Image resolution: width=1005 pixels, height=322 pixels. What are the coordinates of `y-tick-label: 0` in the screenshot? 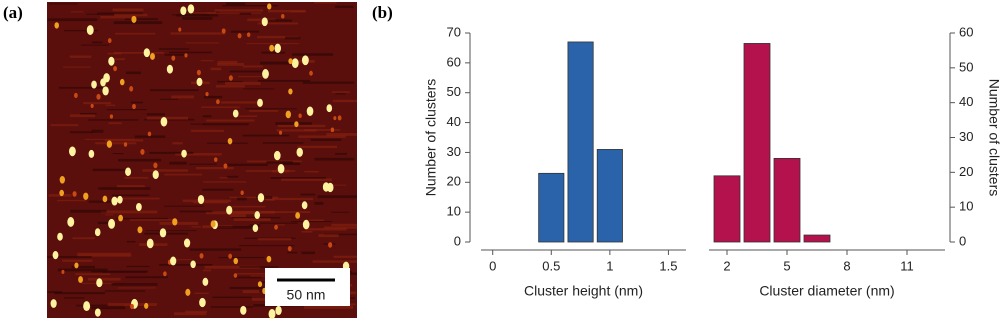 It's located at (457, 240).